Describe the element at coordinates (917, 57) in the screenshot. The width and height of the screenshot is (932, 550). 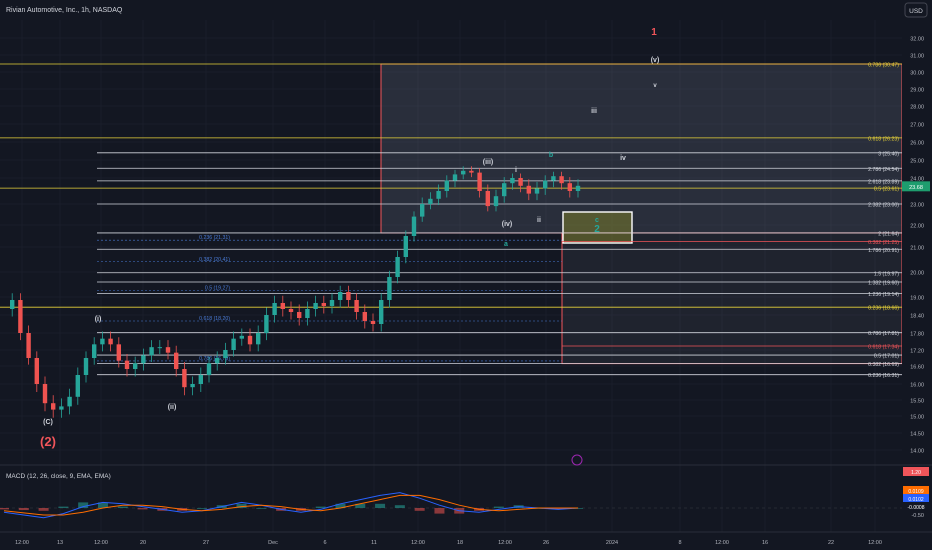
I see `price-tick-label: 31.00` at that location.